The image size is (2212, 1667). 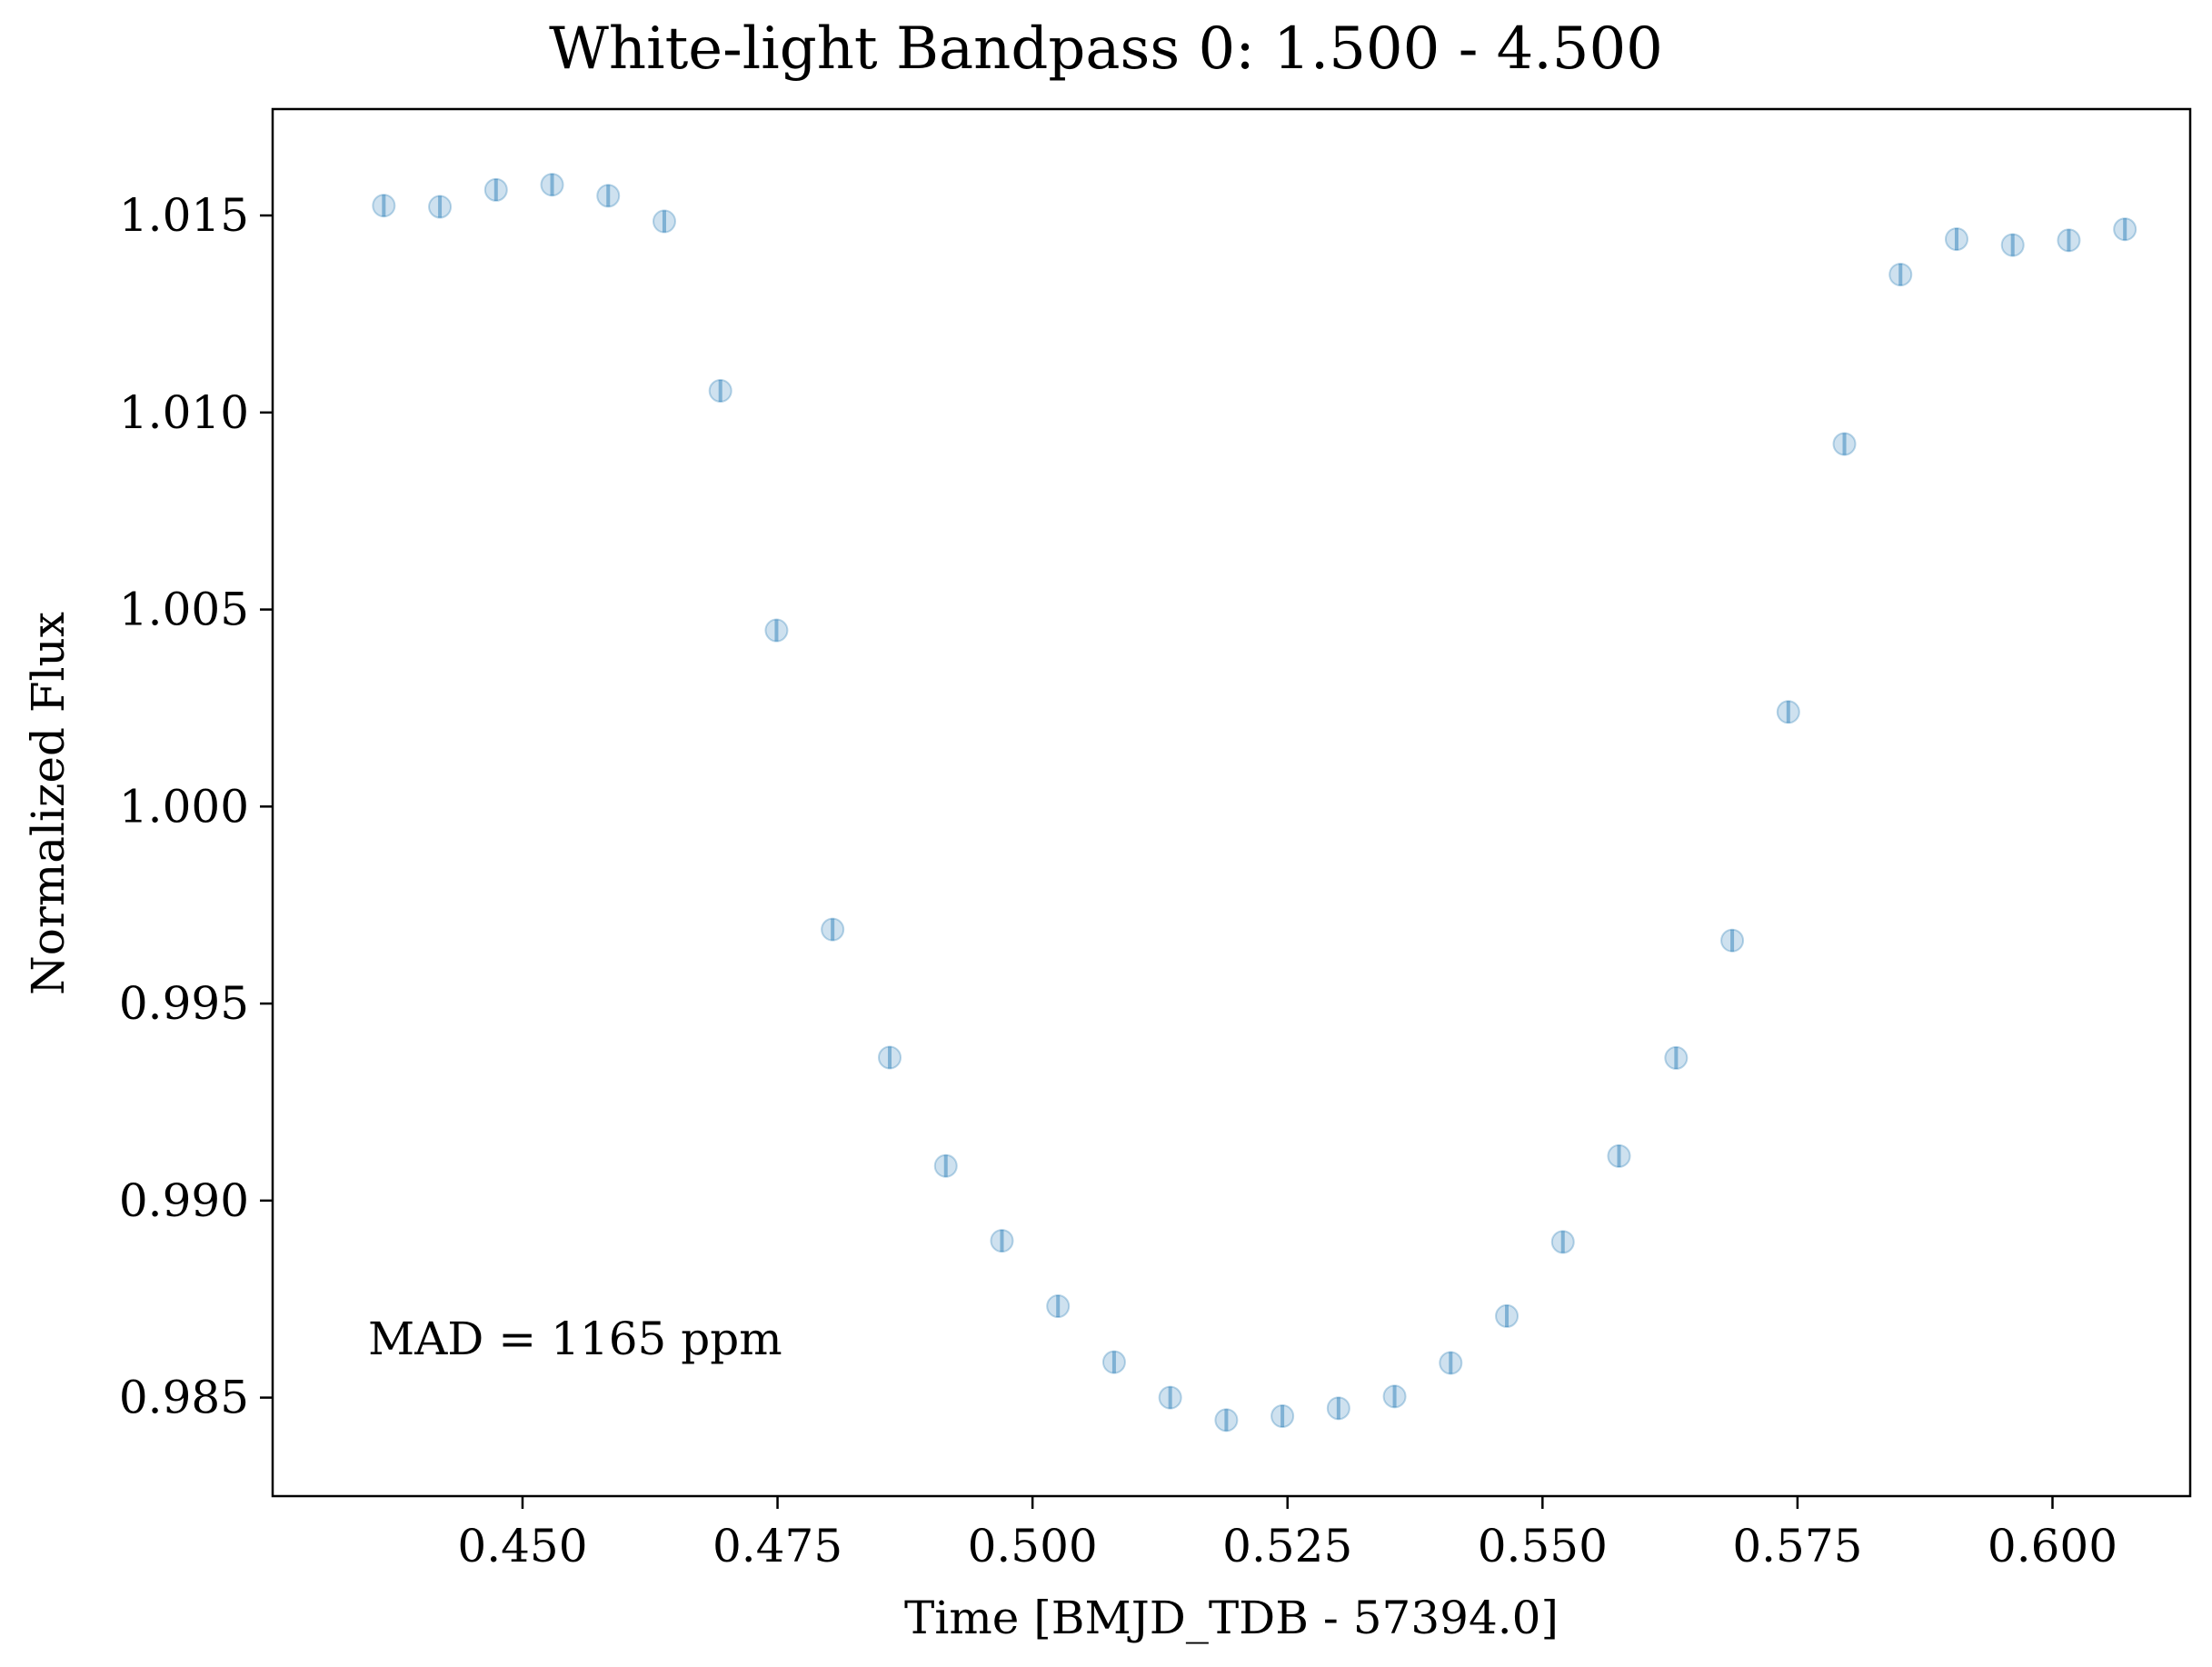 I want to click on x-tick-label: 0.550, so click(x=1543, y=1546).